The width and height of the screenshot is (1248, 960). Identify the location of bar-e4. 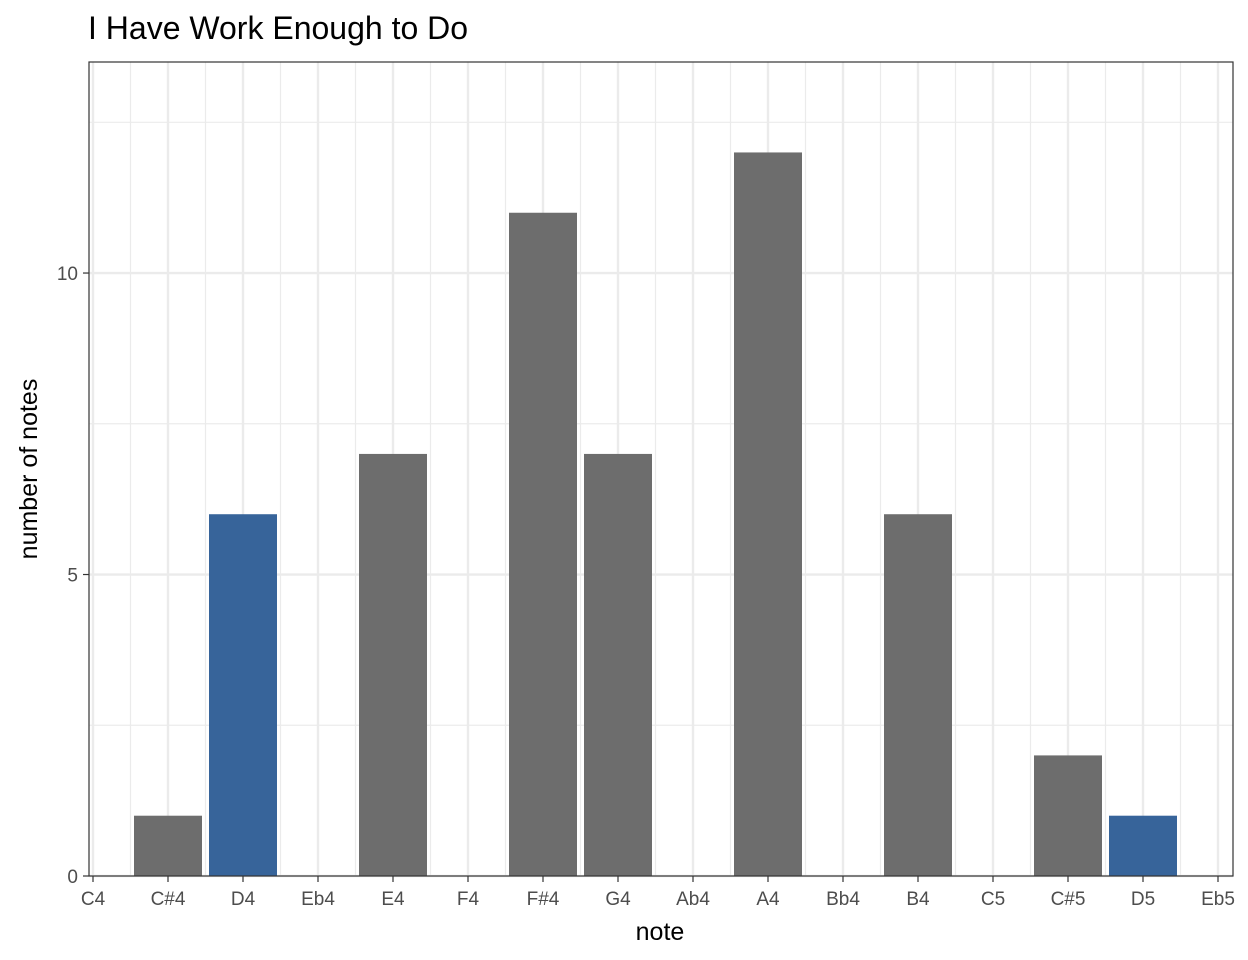
(393, 664).